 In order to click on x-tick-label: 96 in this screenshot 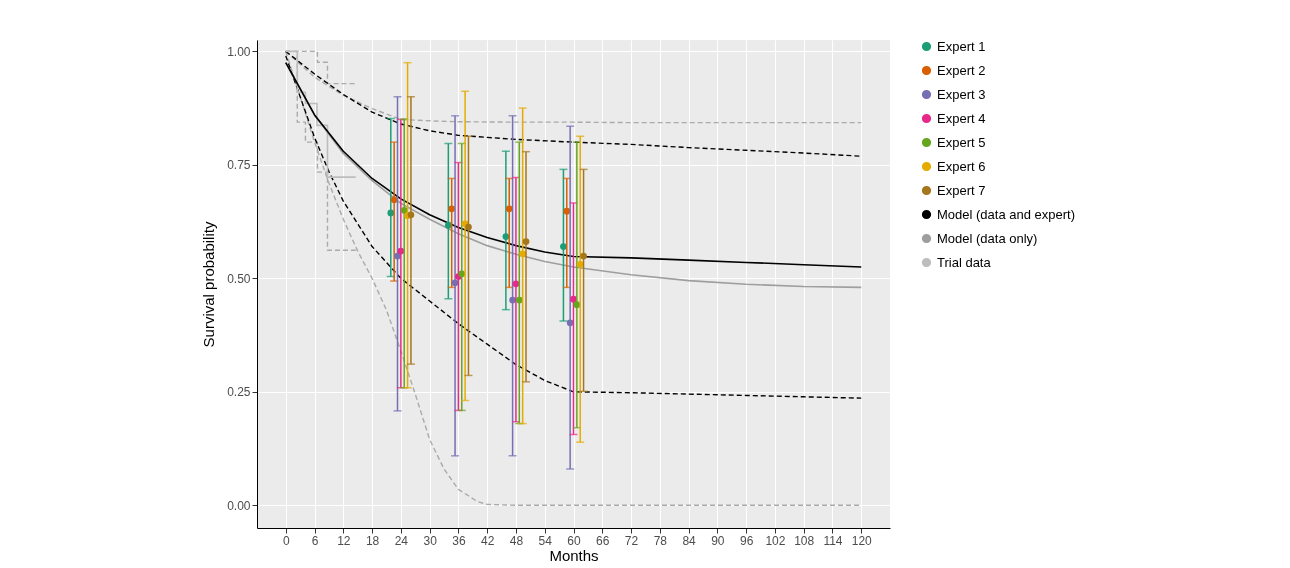, I will do `click(746, 540)`.